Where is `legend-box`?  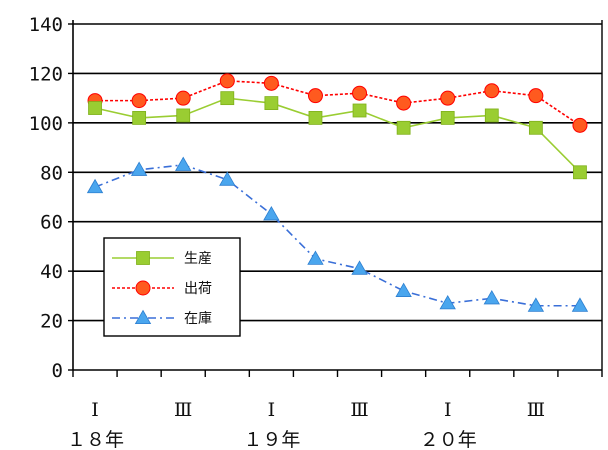 legend-box is located at coordinates (172, 287).